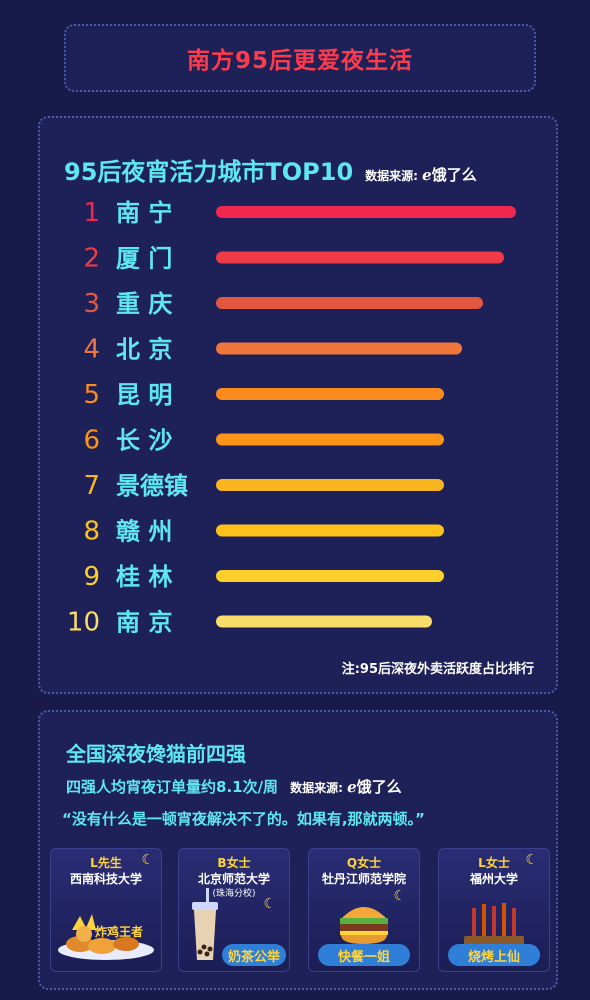  What do you see at coordinates (209, 172) in the screenshot?
I see `ranking-title: 95后夜宵活力城市TOP10` at bounding box center [209, 172].